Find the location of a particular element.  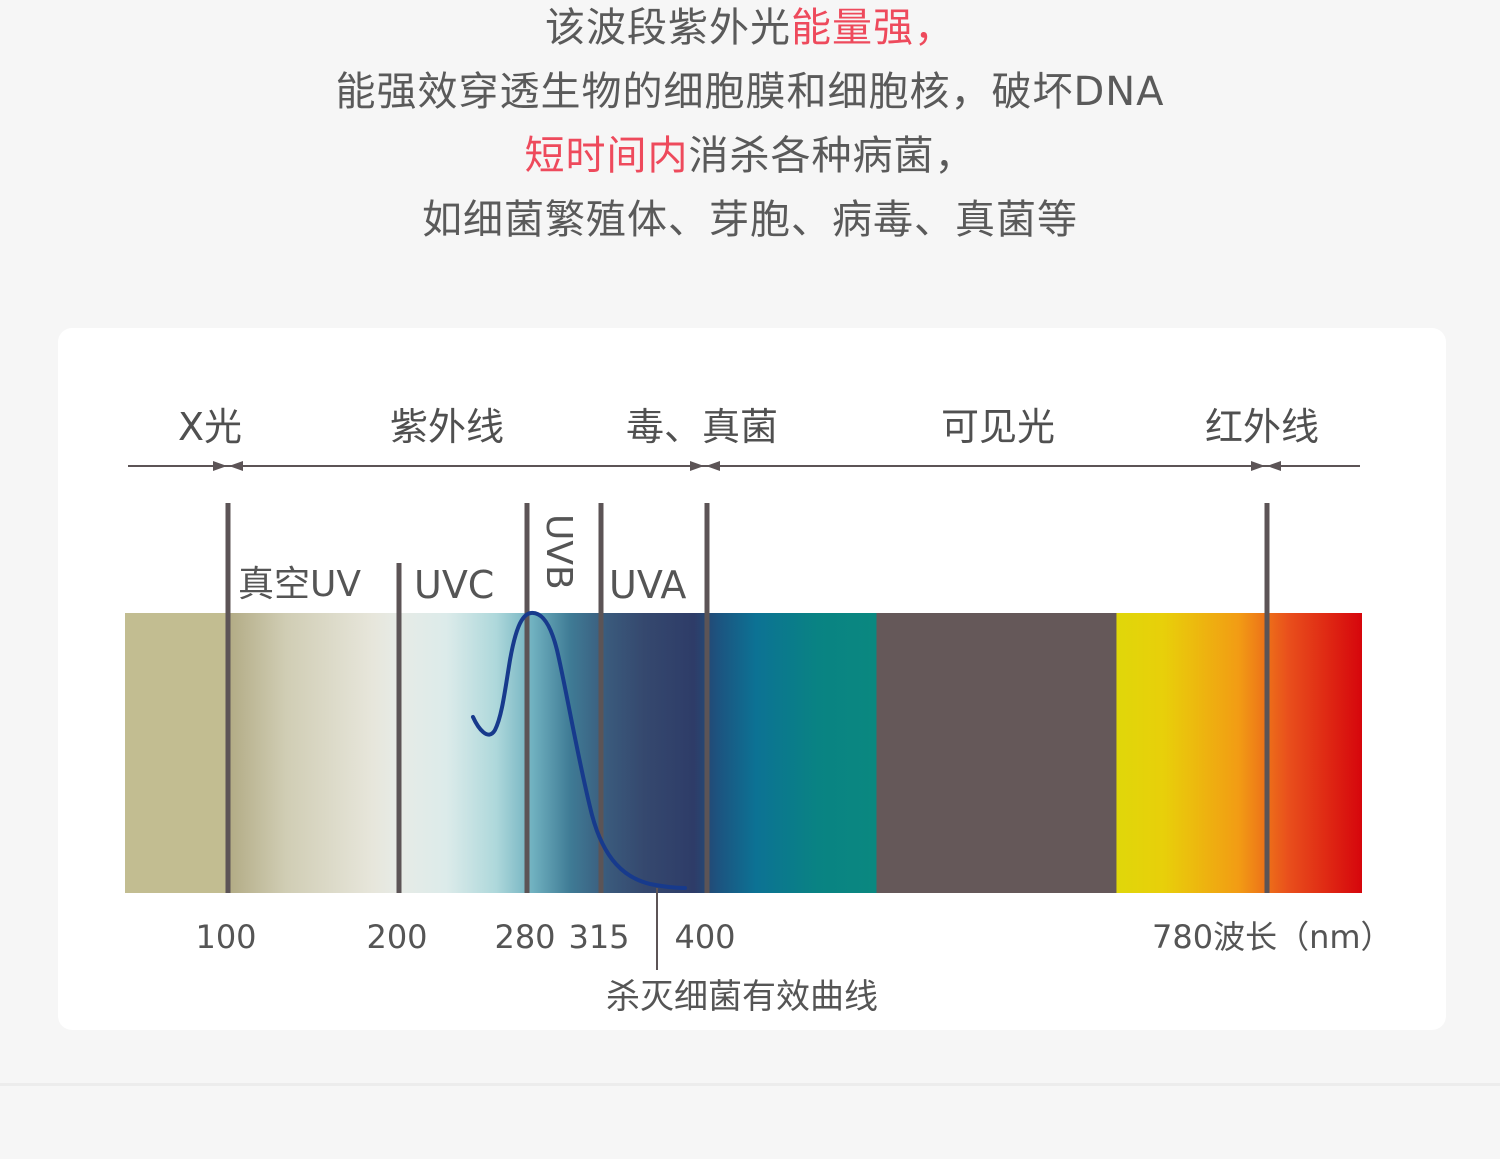

intro-line-4: 如细菌繁殖体、芽胞、病毒、真菌等 is located at coordinates (750, 220).